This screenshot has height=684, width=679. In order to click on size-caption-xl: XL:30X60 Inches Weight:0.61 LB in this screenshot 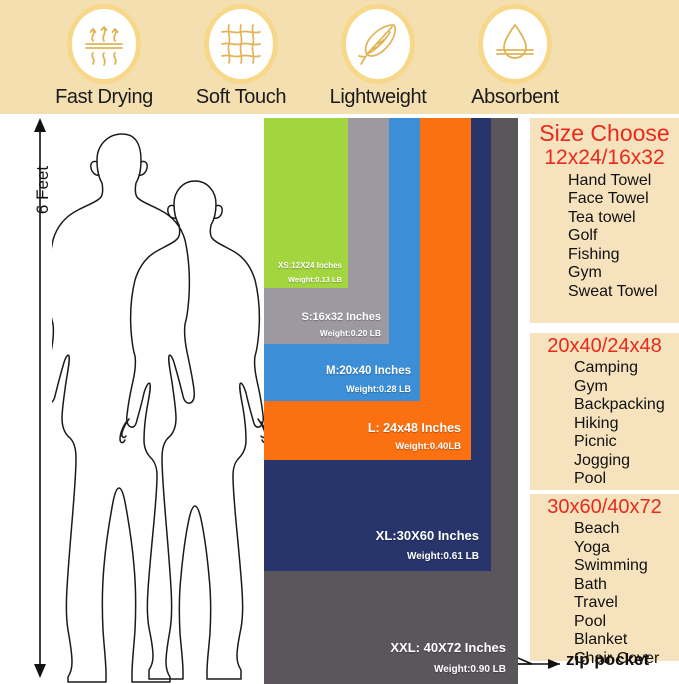, I will do `click(427, 545)`.